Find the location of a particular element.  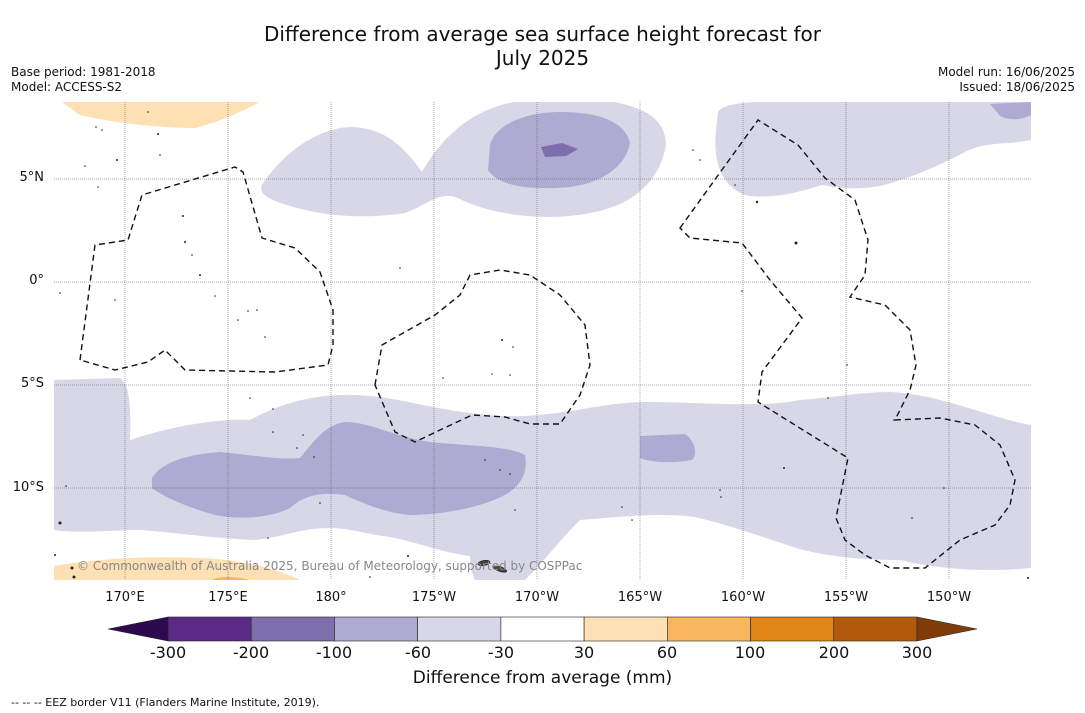

lat-label-10s: 10°S is located at coordinates (28, 487).